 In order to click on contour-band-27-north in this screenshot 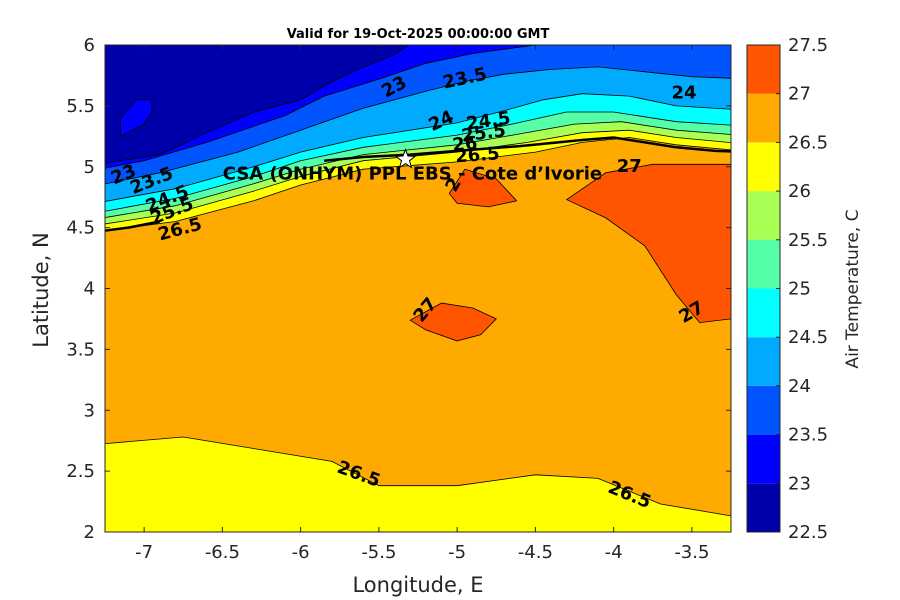, I will do `click(483, 188)`.